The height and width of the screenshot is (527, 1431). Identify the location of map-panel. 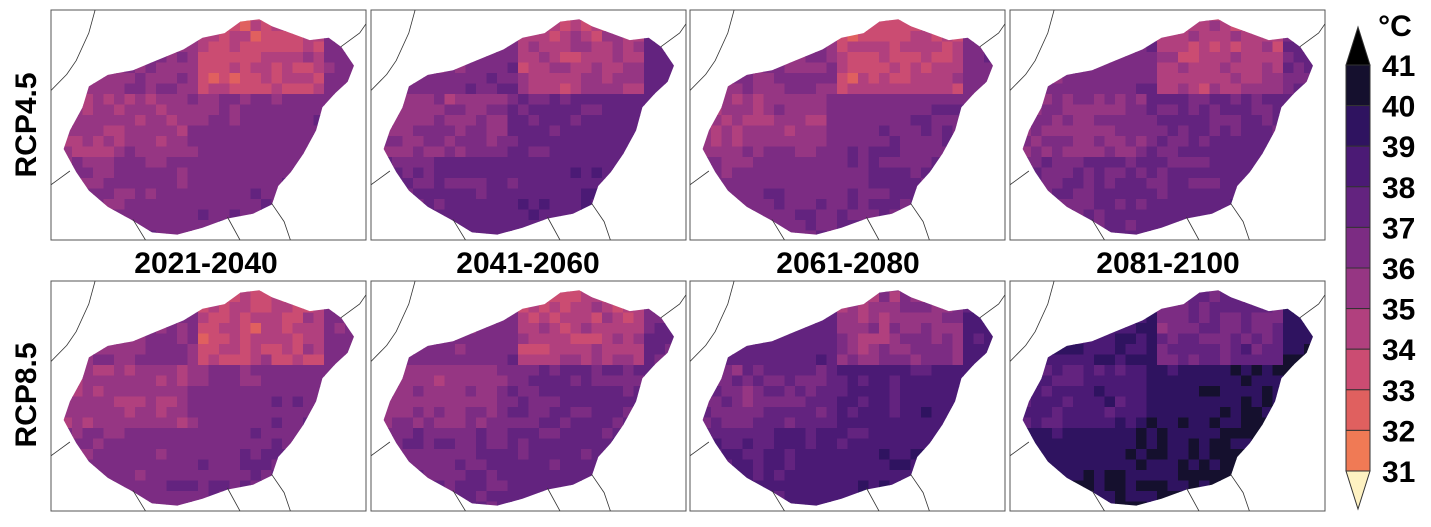
(528, 396).